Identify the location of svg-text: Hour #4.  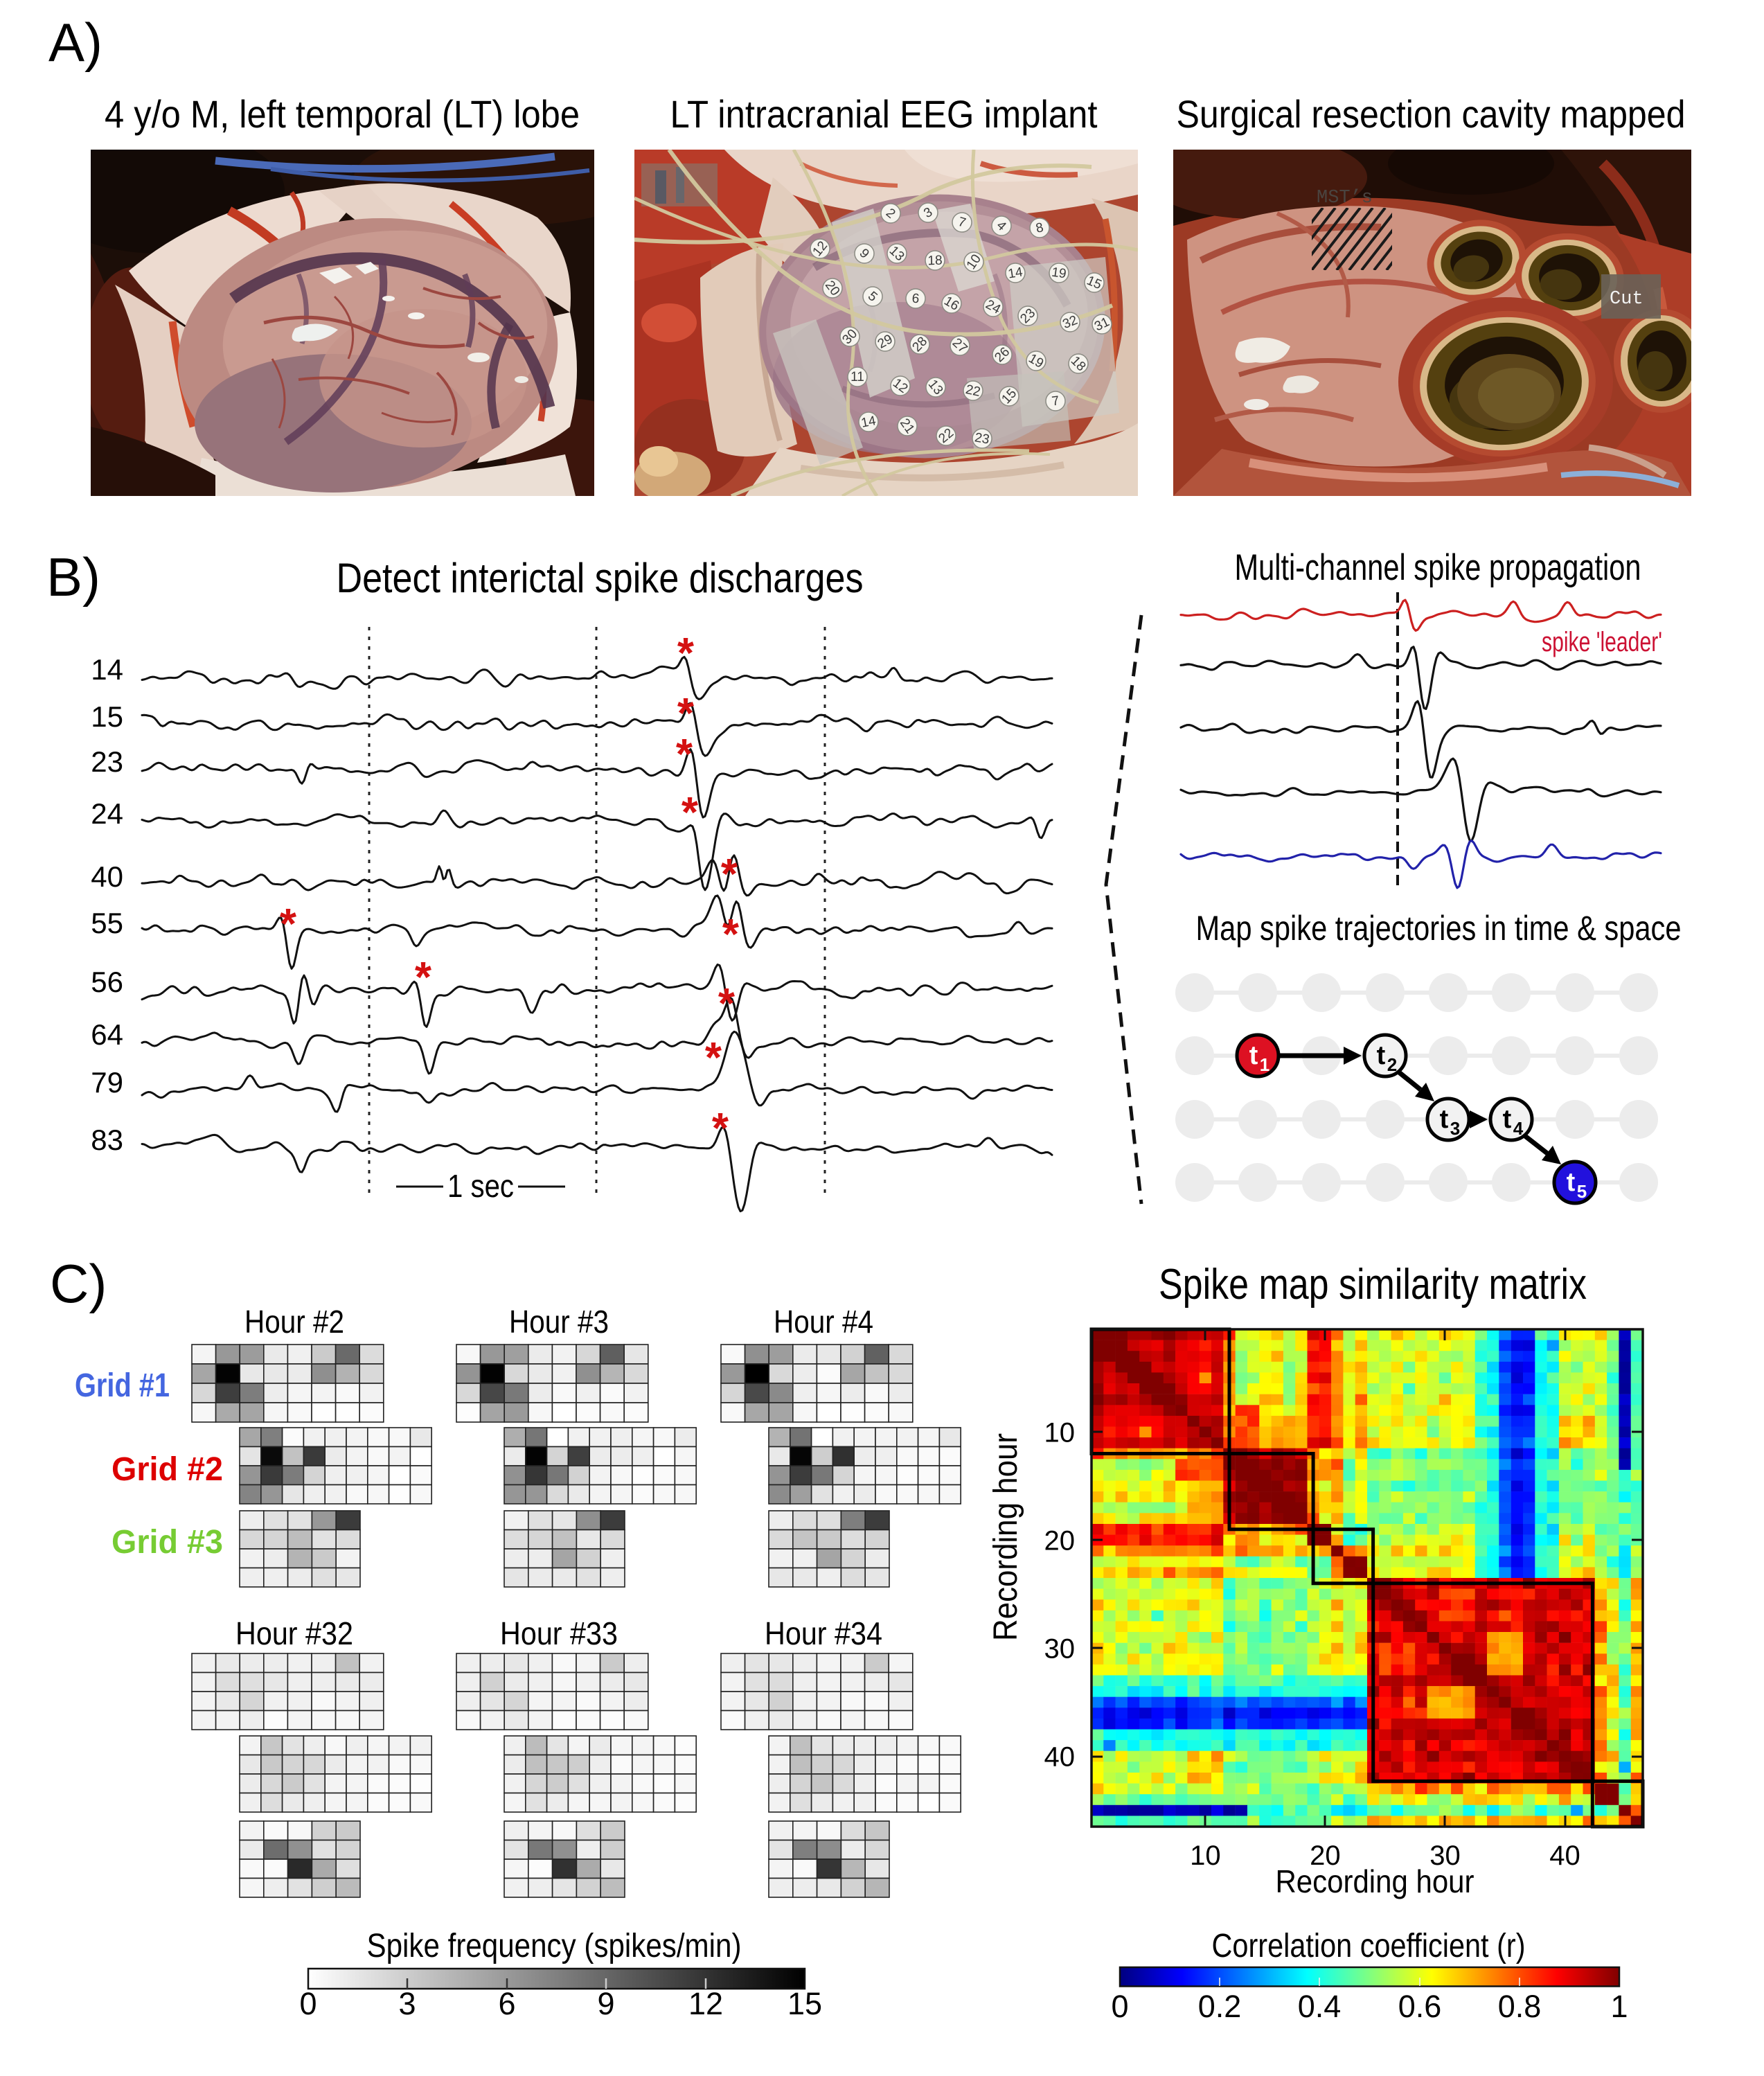
(824, 1322).